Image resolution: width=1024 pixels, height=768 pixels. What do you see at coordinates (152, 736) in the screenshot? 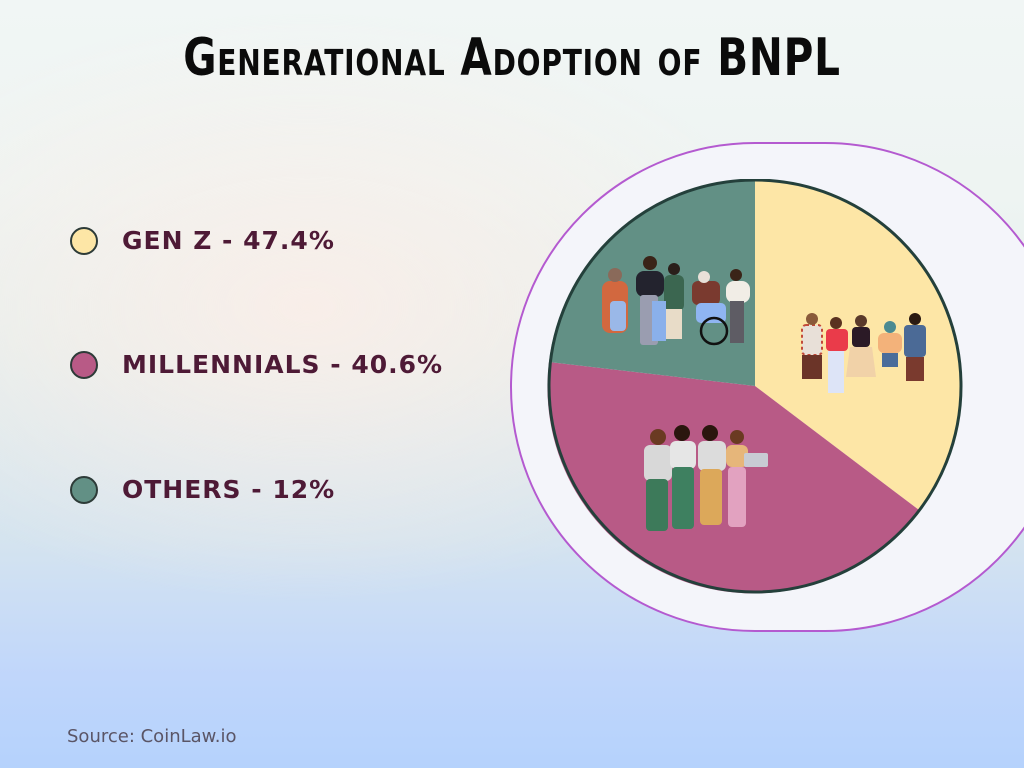
I see `source-citation: Source: CoinLaw.io` at bounding box center [152, 736].